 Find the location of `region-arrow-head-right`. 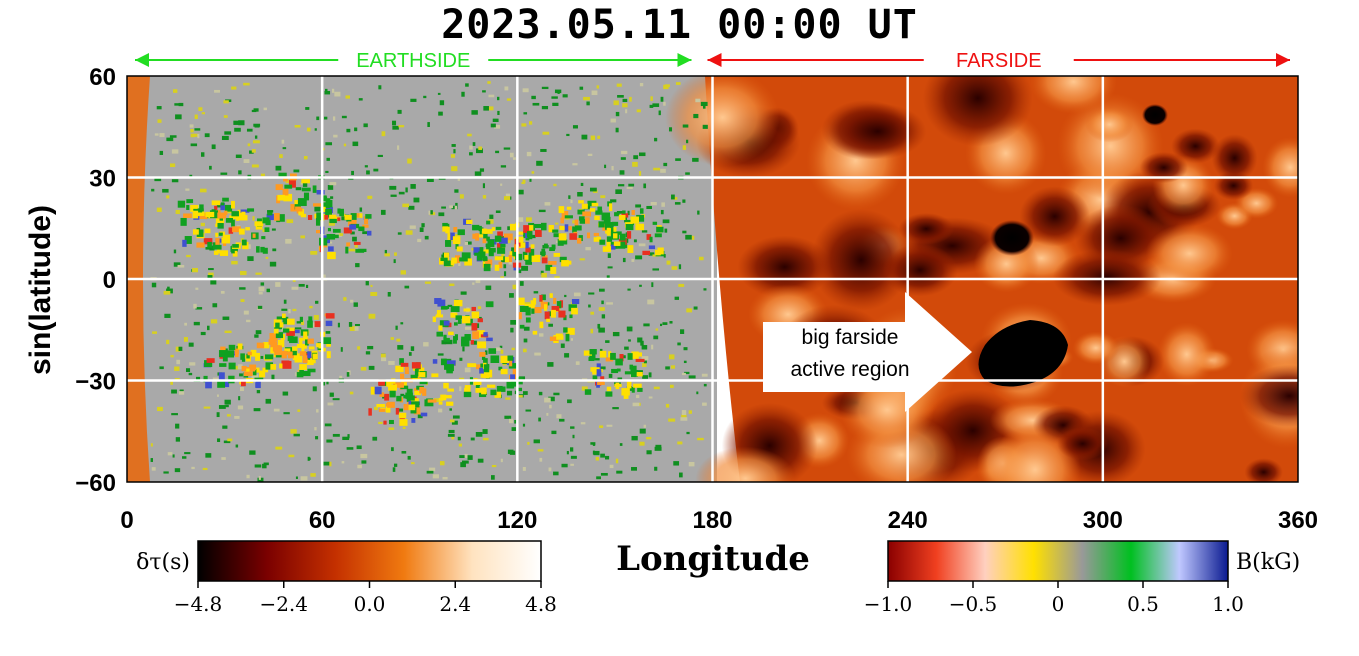

region-arrow-head-right is located at coordinates (1283, 60).